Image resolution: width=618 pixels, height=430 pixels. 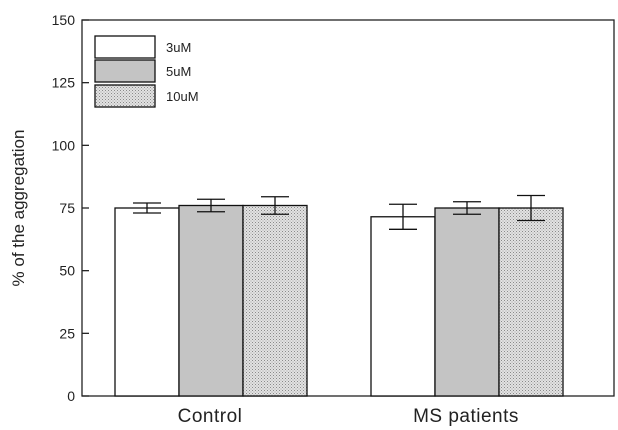 I want to click on bar-3uM-ms-patients, so click(x=403, y=306).